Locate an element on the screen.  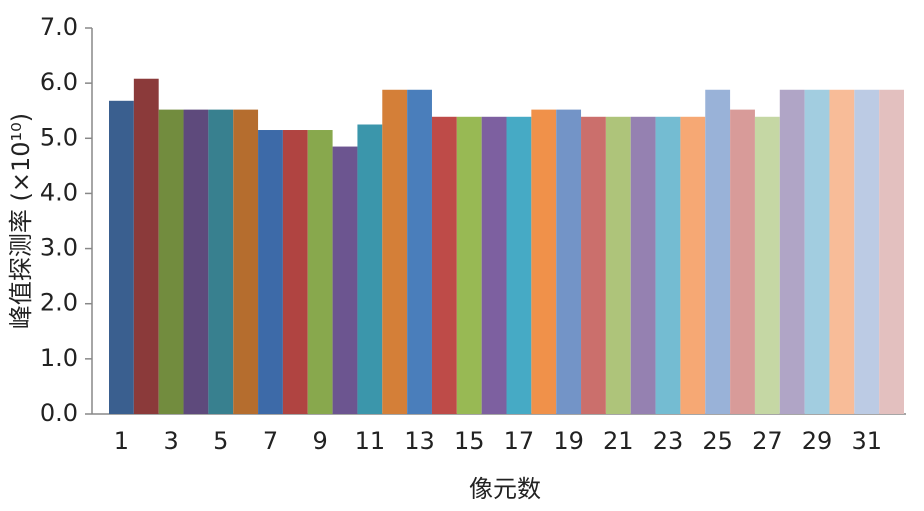
x-tick-label: 7 is located at coordinates (270, 441).